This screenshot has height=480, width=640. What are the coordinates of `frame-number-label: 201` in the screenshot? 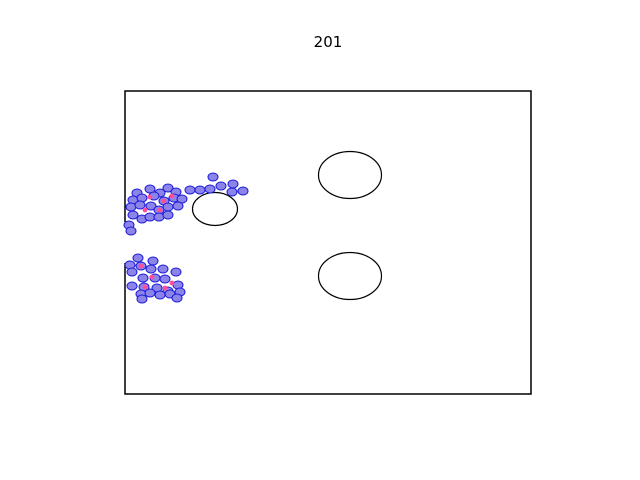 It's located at (328, 42).